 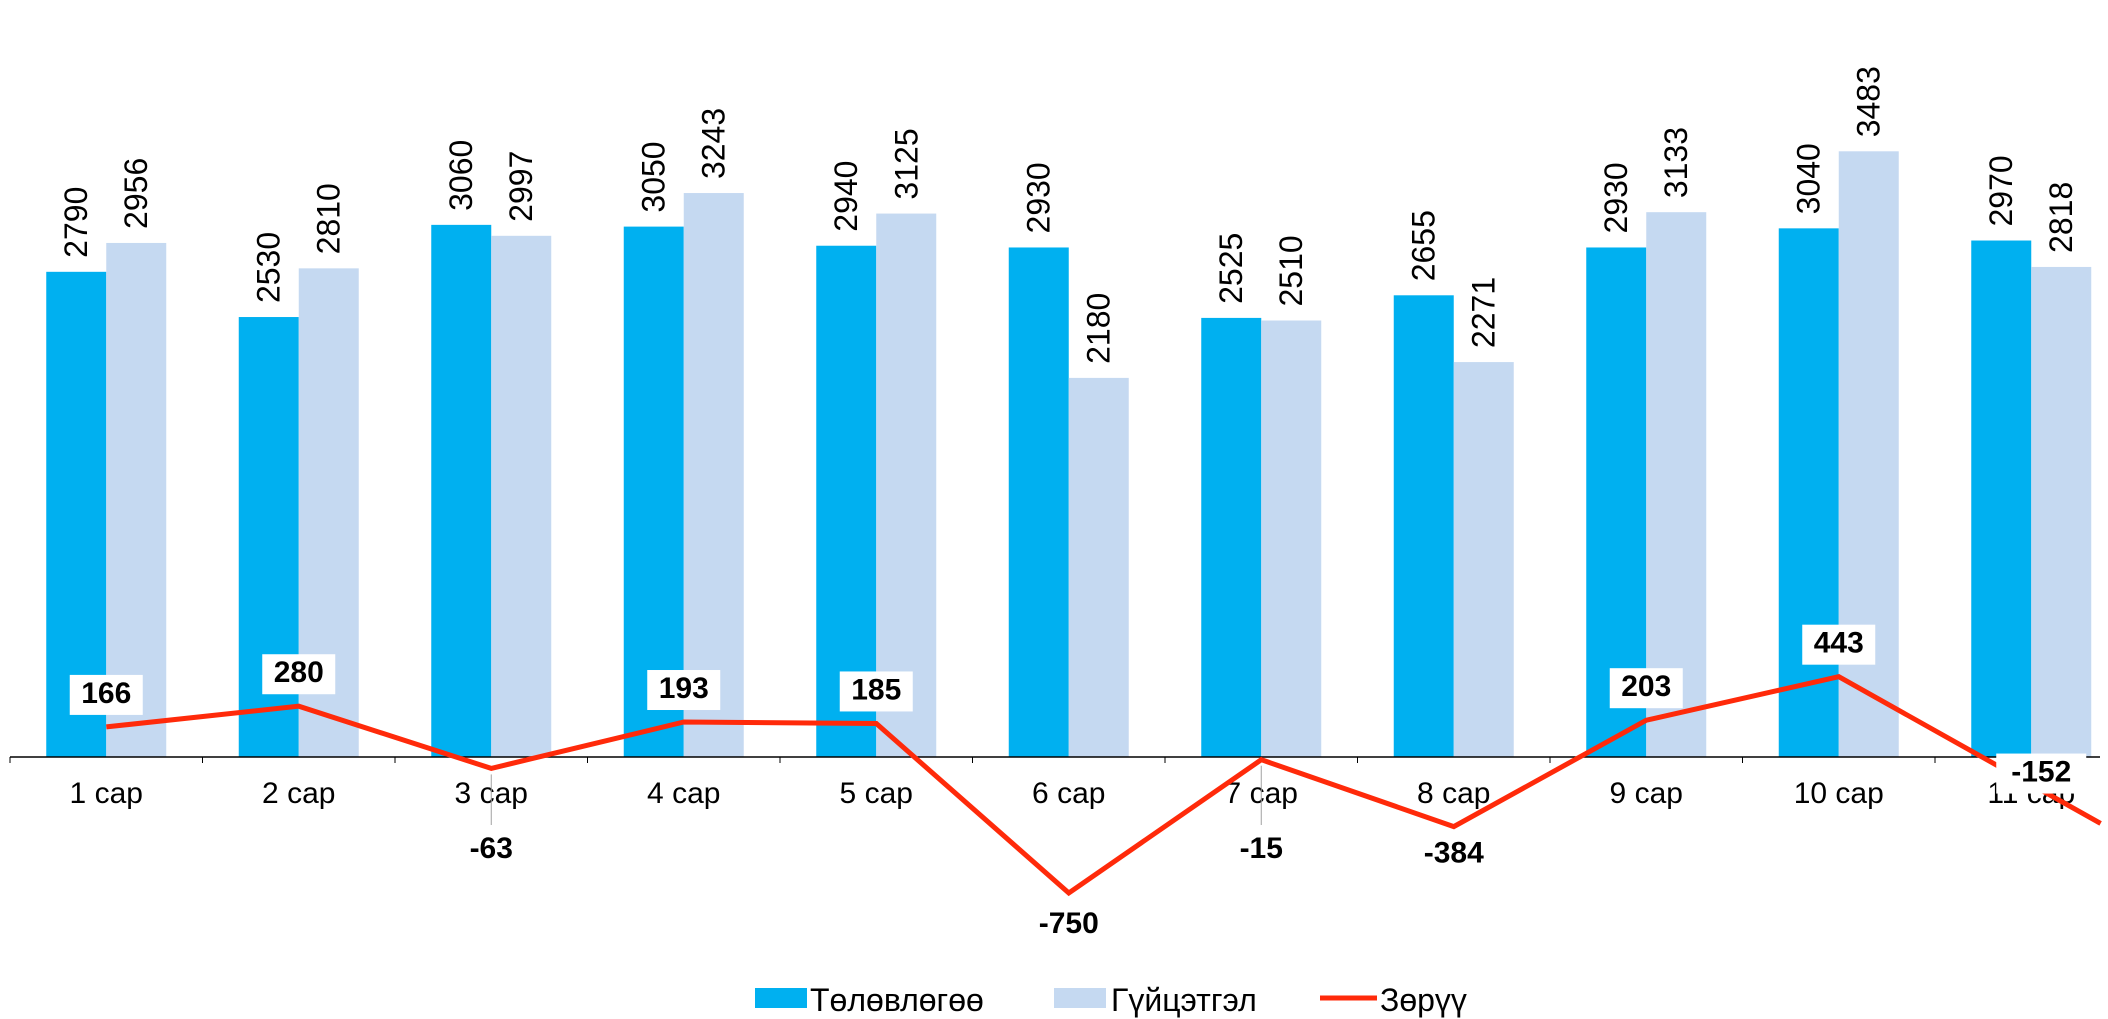 What do you see at coordinates (1261, 848) in the screenshot?
I see `difference-label-7: -15` at bounding box center [1261, 848].